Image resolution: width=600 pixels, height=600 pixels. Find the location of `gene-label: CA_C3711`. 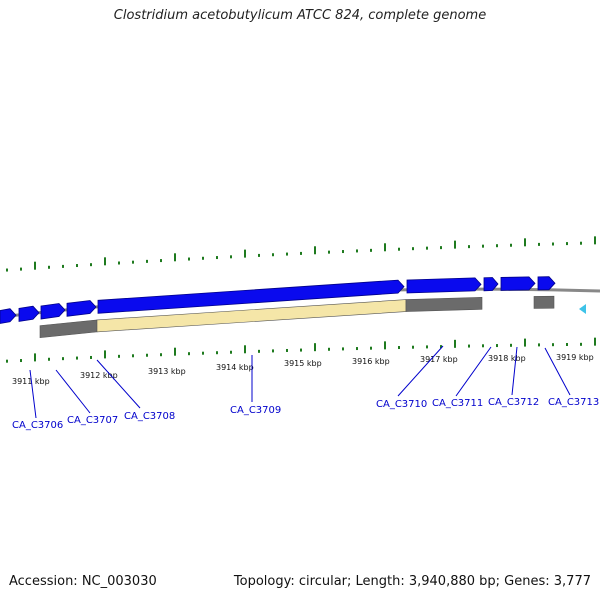

gene-label: CA_C3711 is located at coordinates (457, 403).